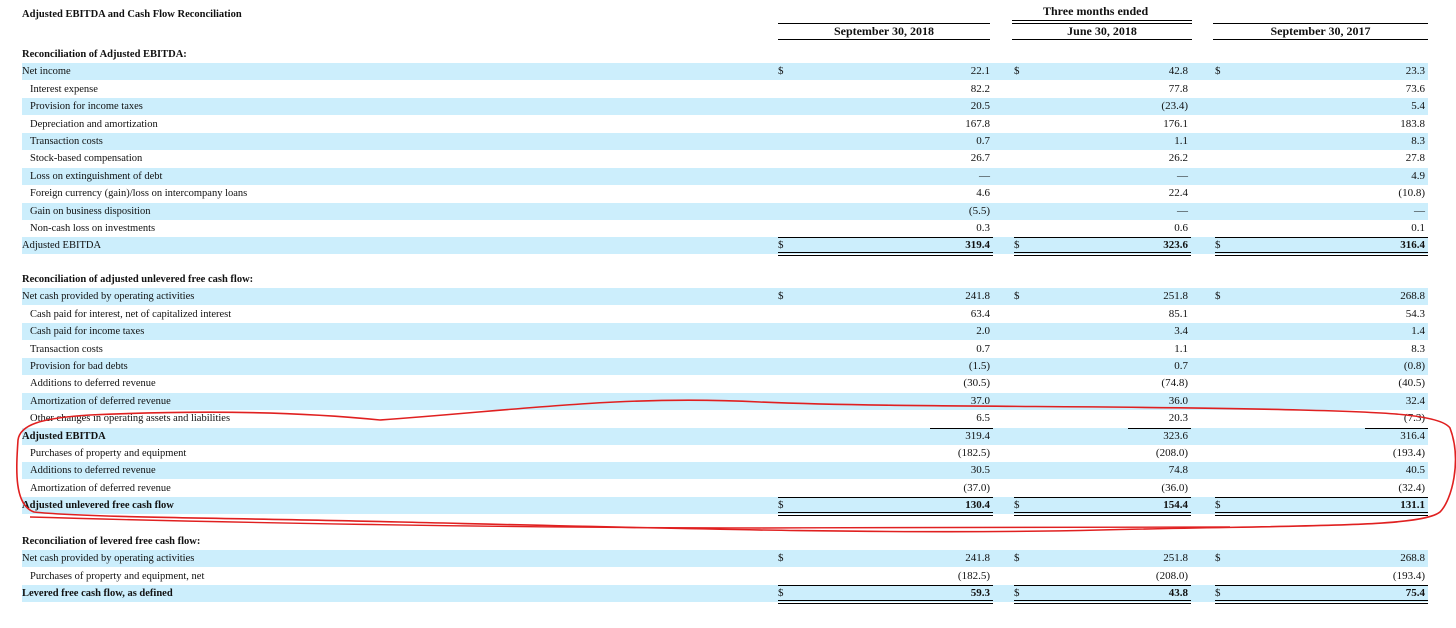 The height and width of the screenshot is (628, 1456). Describe the element at coordinates (725, 436) in the screenshot. I see `table-row-adjusted-ebitda: Adjusted EBITDA 319.4 323.6 316.4` at that location.